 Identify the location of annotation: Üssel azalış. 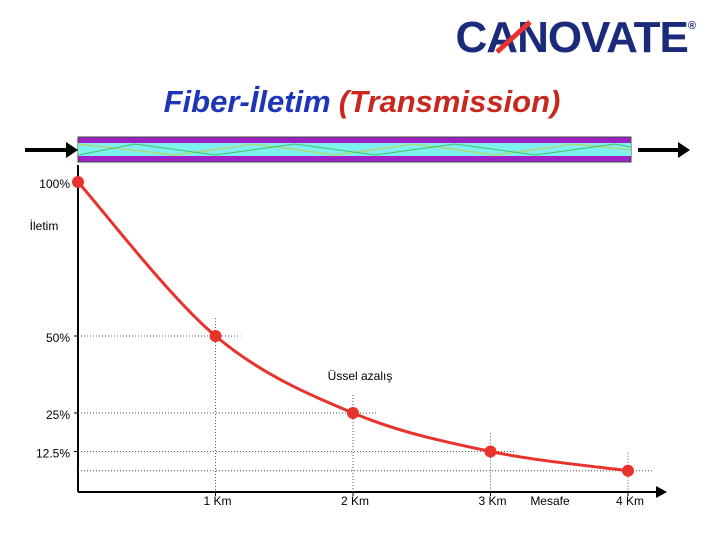
(360, 376).